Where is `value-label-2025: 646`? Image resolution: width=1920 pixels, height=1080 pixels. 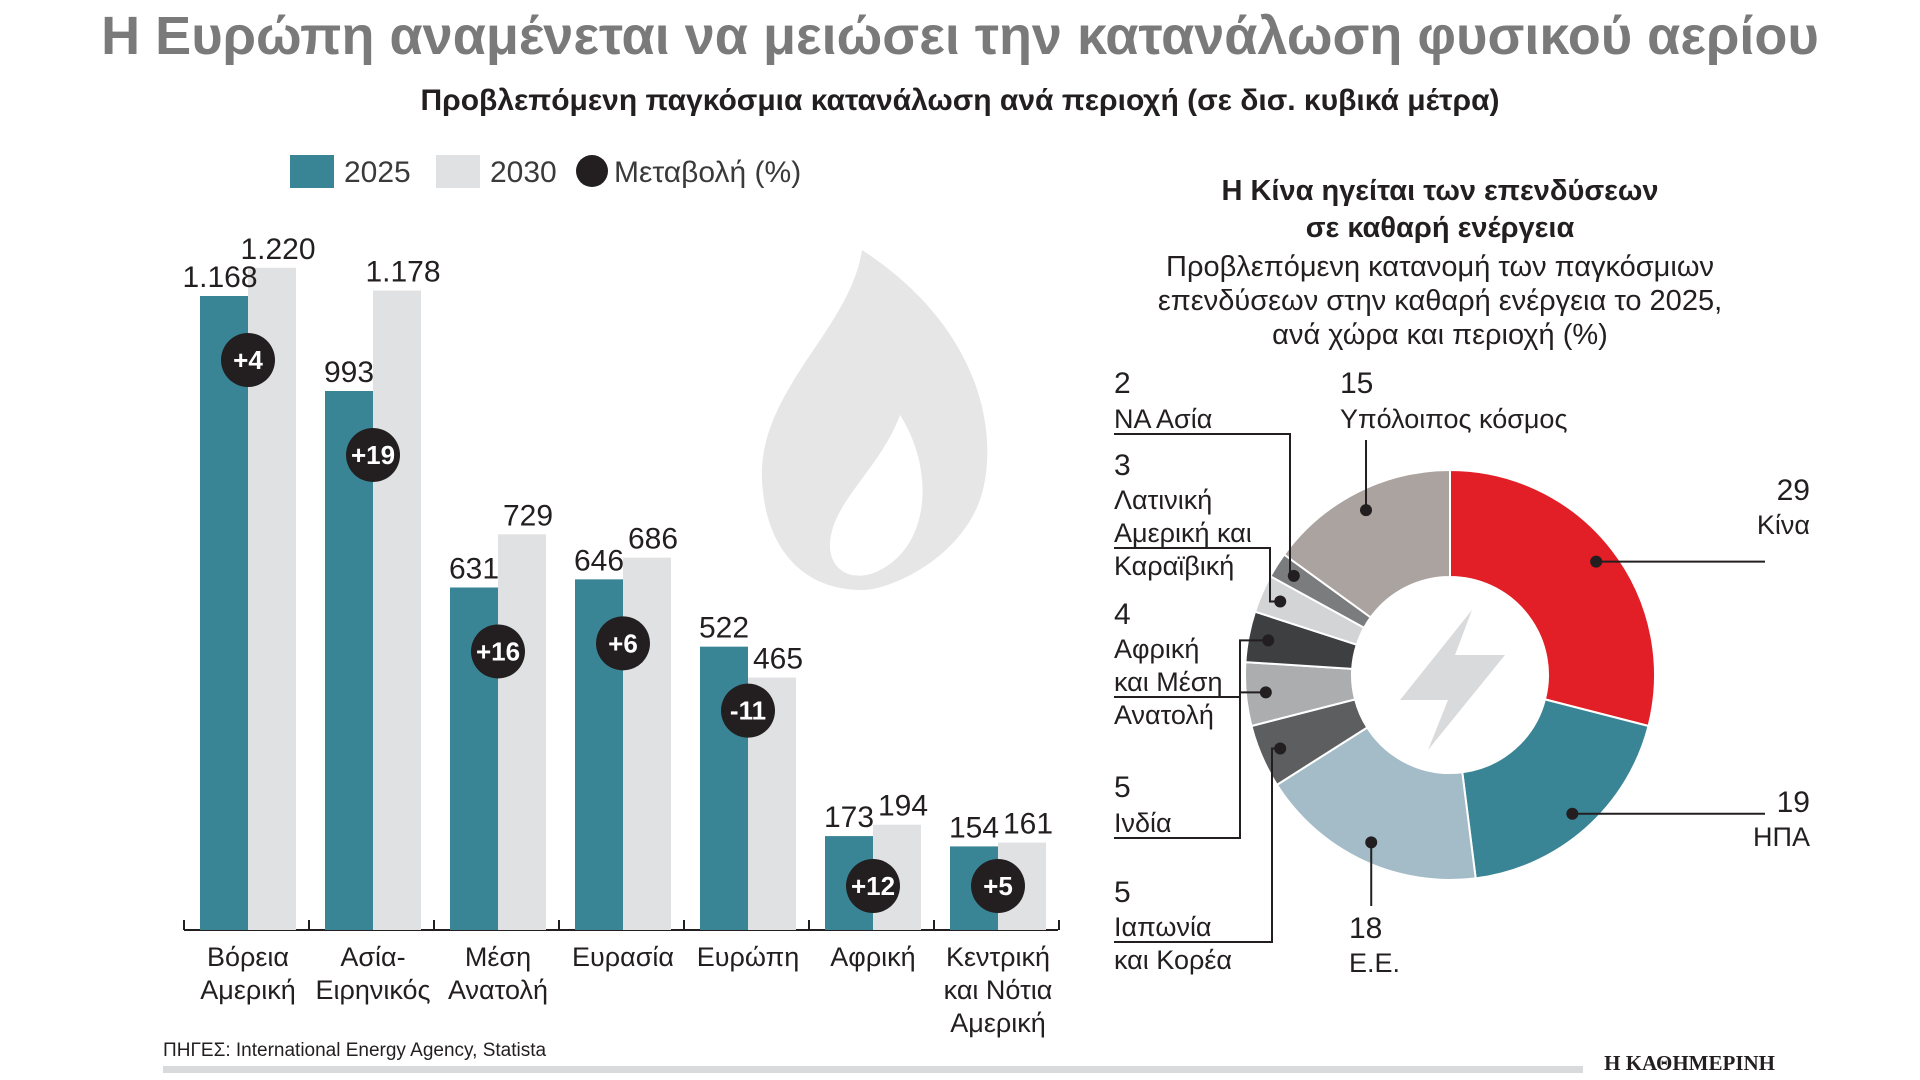 value-label-2025: 646 is located at coordinates (599, 560).